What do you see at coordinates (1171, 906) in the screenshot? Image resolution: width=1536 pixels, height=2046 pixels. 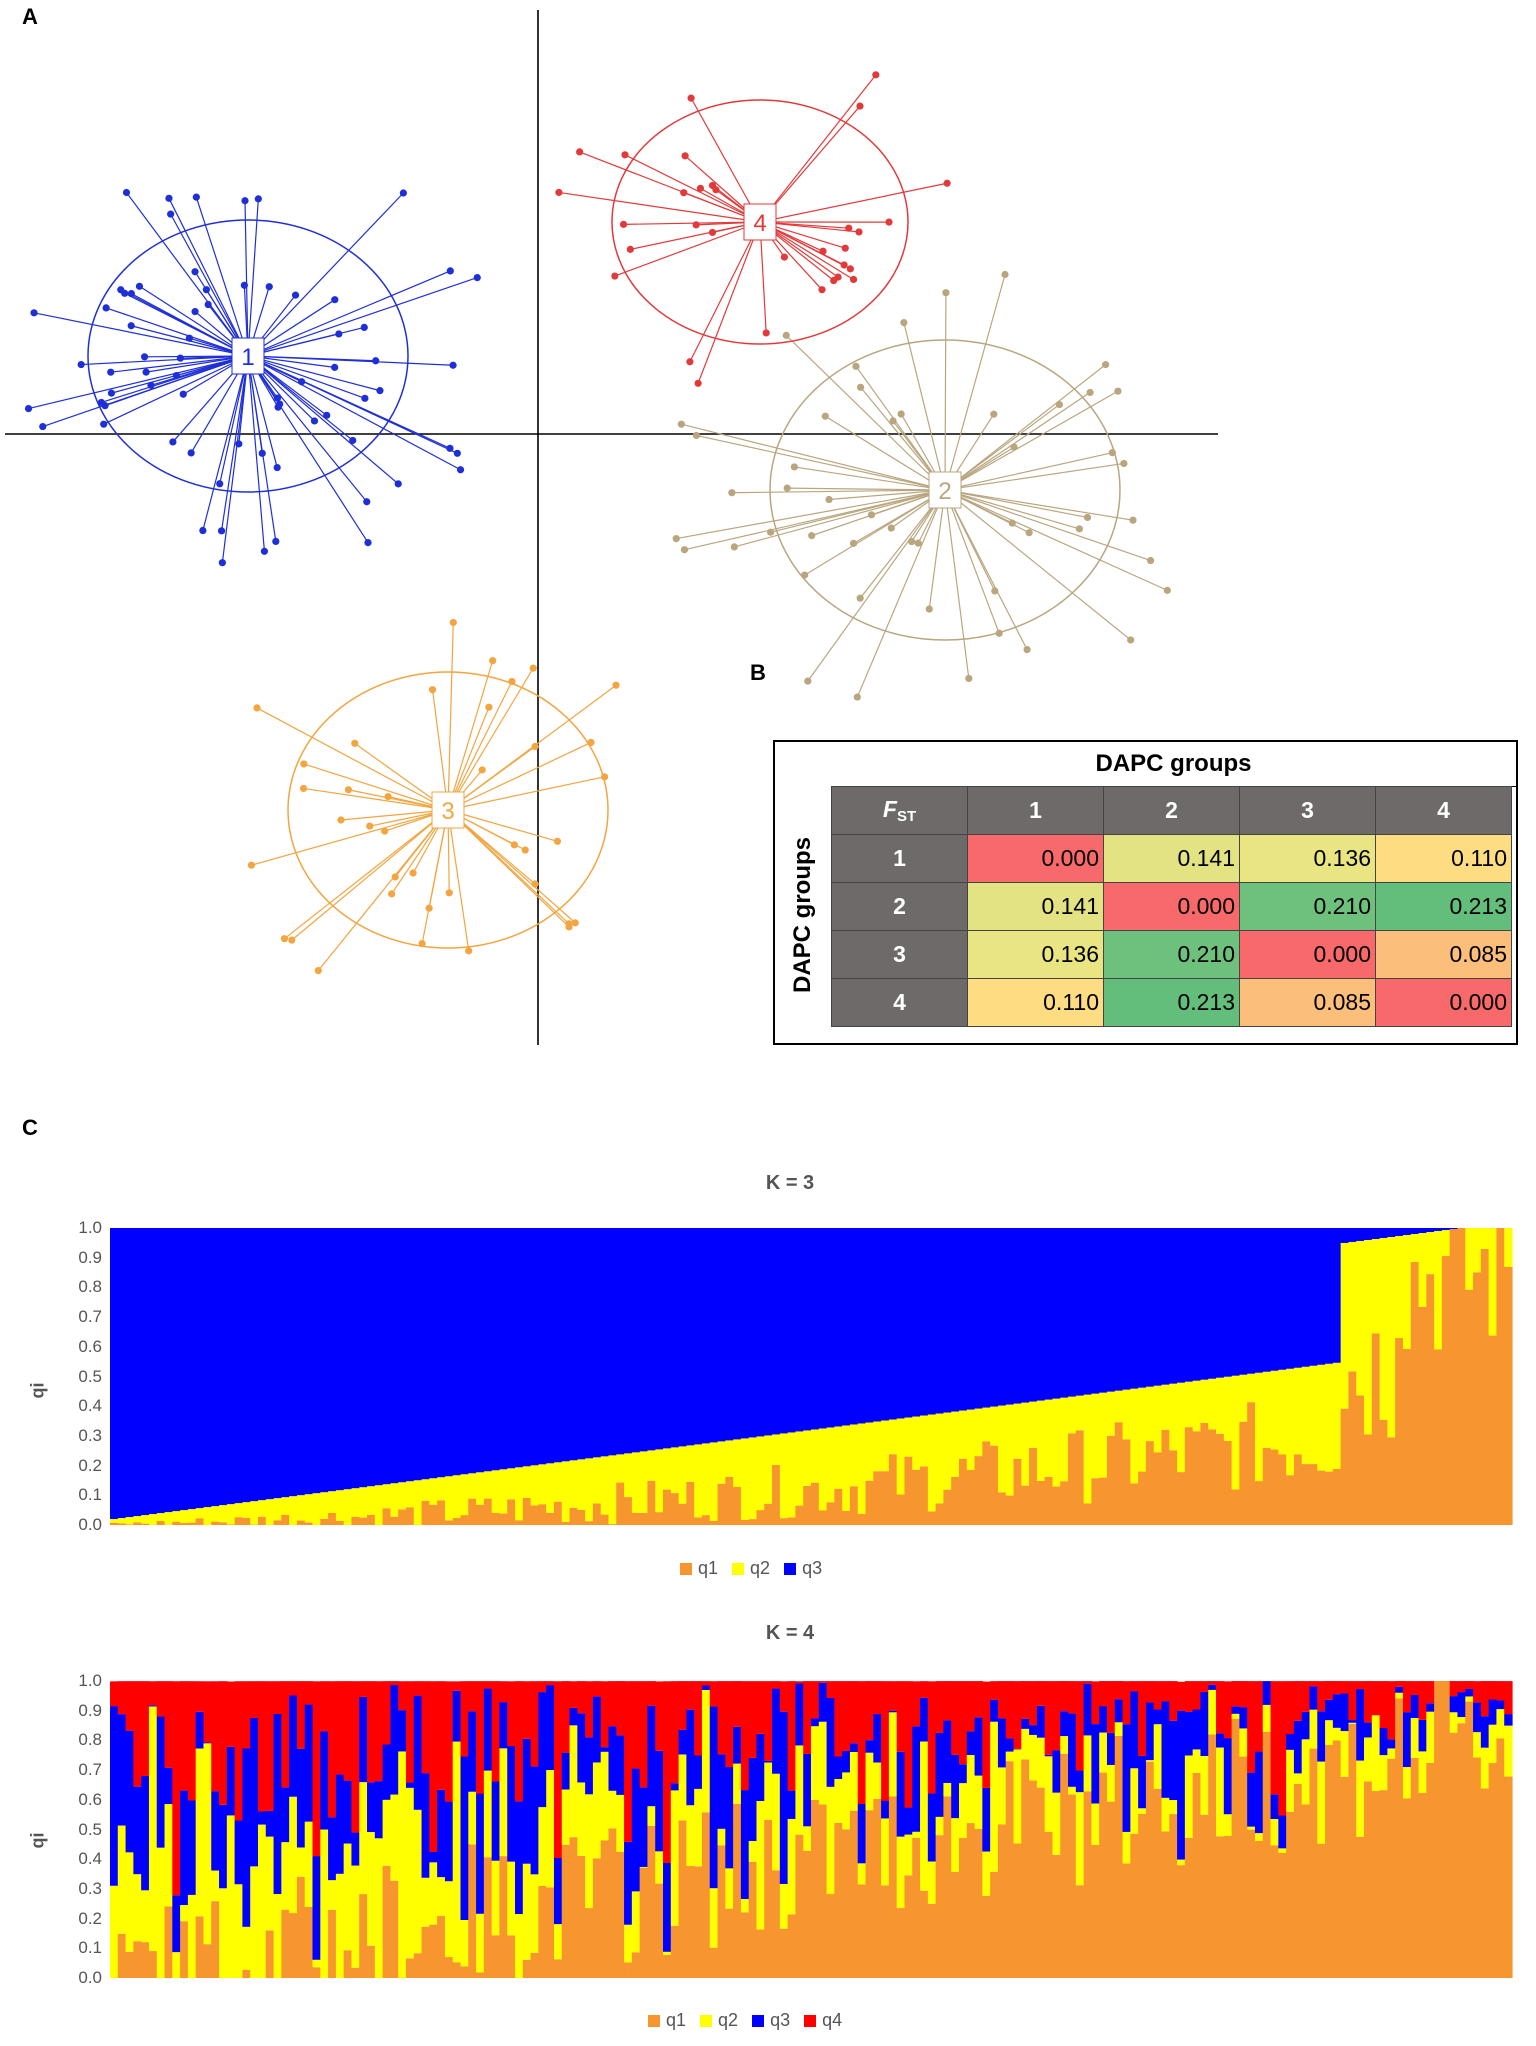 I see `fst-cell: 0.000` at bounding box center [1171, 906].